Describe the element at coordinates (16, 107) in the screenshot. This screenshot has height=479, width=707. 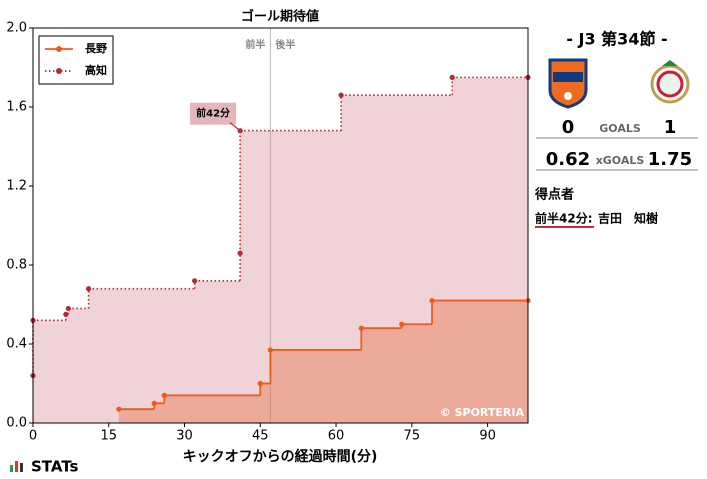
I see `y-tick-label: 1.6` at that location.